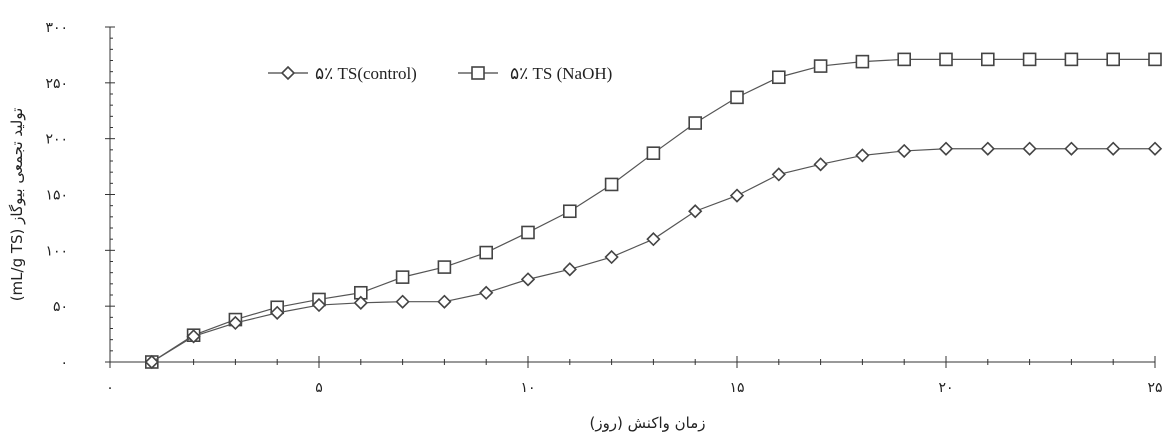 Image resolution: width=1165 pixels, height=437 pixels. What do you see at coordinates (17, 205) in the screenshot?
I see `y-axis-title: تولید تجمعی بیوگاز (mL/g TS)` at bounding box center [17, 205].